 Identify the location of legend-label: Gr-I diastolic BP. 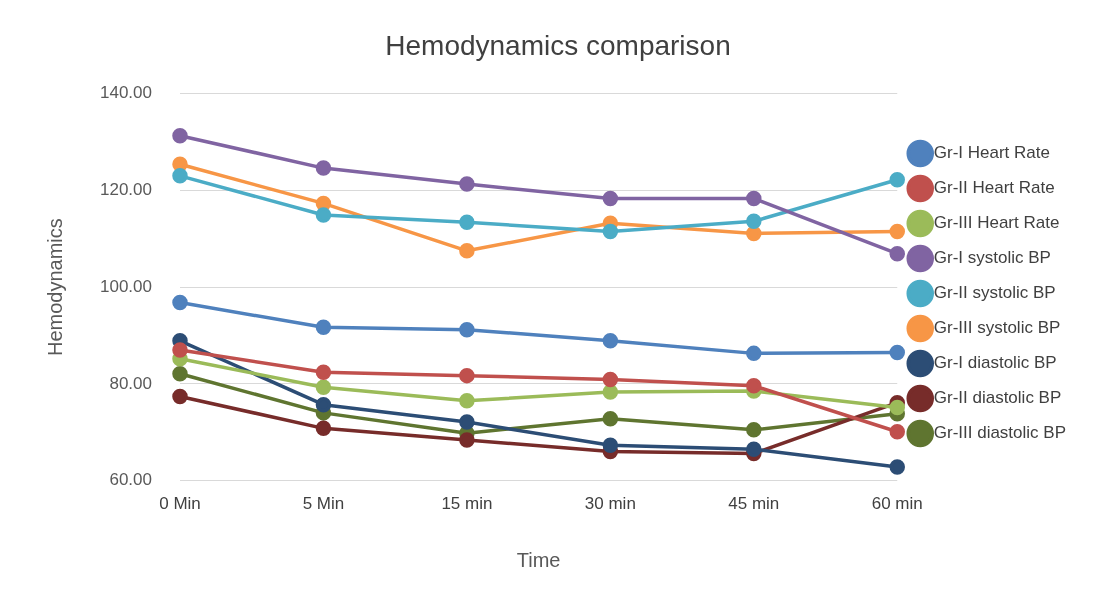
(995, 363).